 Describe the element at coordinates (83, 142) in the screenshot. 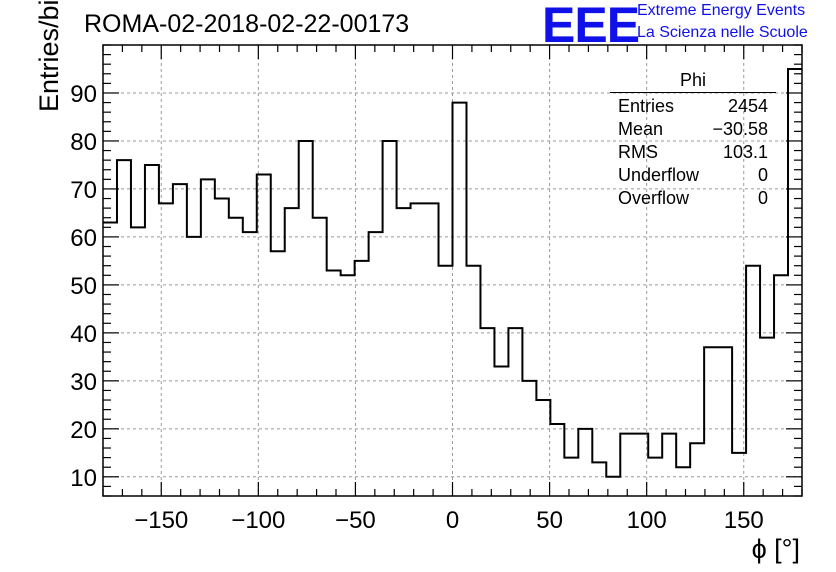

I see `y-tick-label: 80` at that location.